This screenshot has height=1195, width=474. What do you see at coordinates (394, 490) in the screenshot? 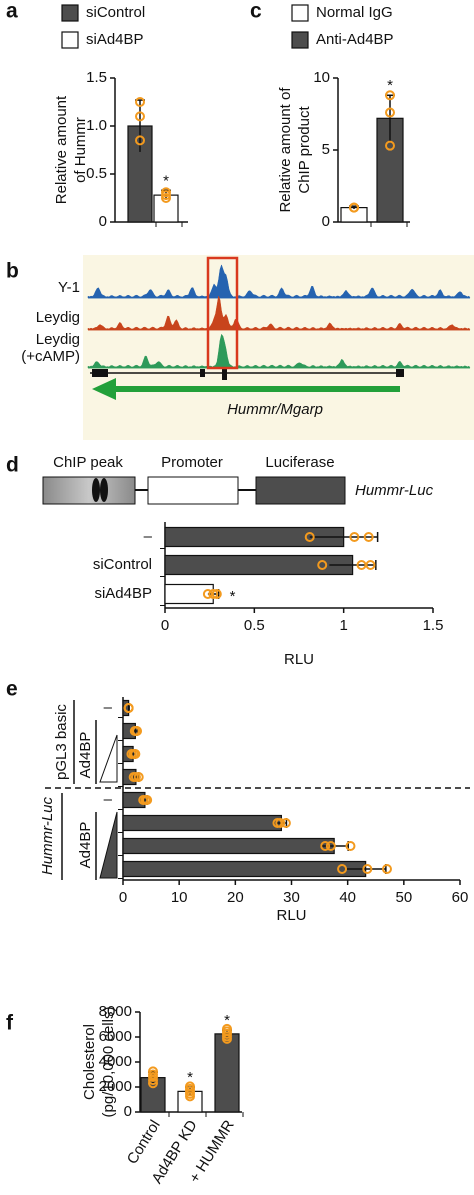
I see `construct-name: Hummr-Luc` at bounding box center [394, 490].